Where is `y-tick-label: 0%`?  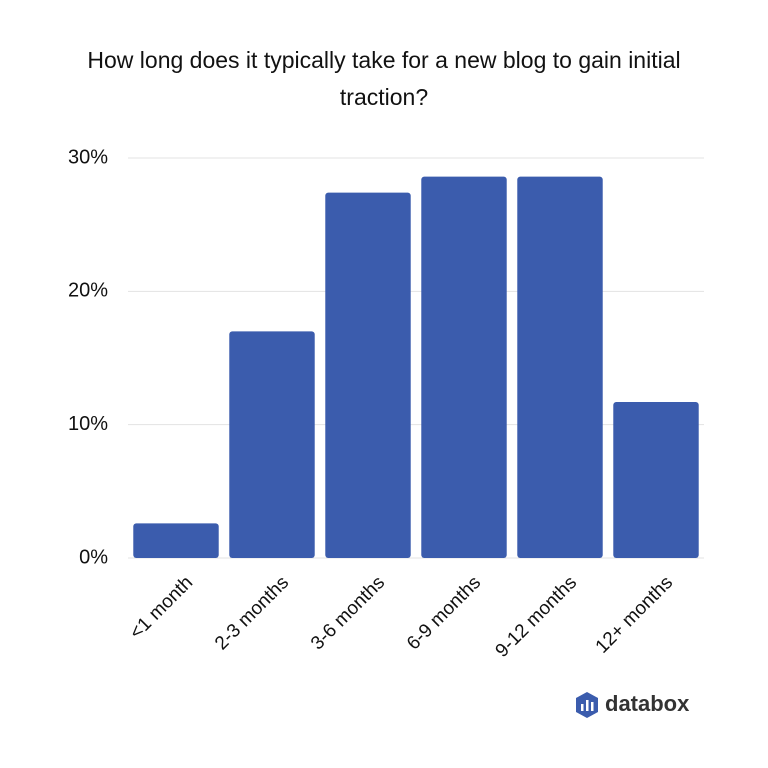 y-tick-label: 0% is located at coordinates (93, 557).